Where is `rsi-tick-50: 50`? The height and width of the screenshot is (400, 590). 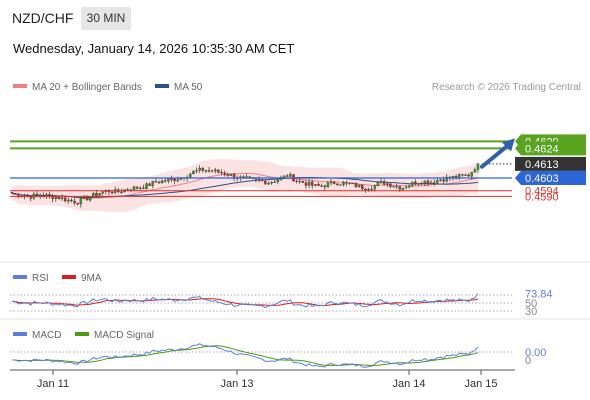 rsi-tick-50: 50 is located at coordinates (531, 304).